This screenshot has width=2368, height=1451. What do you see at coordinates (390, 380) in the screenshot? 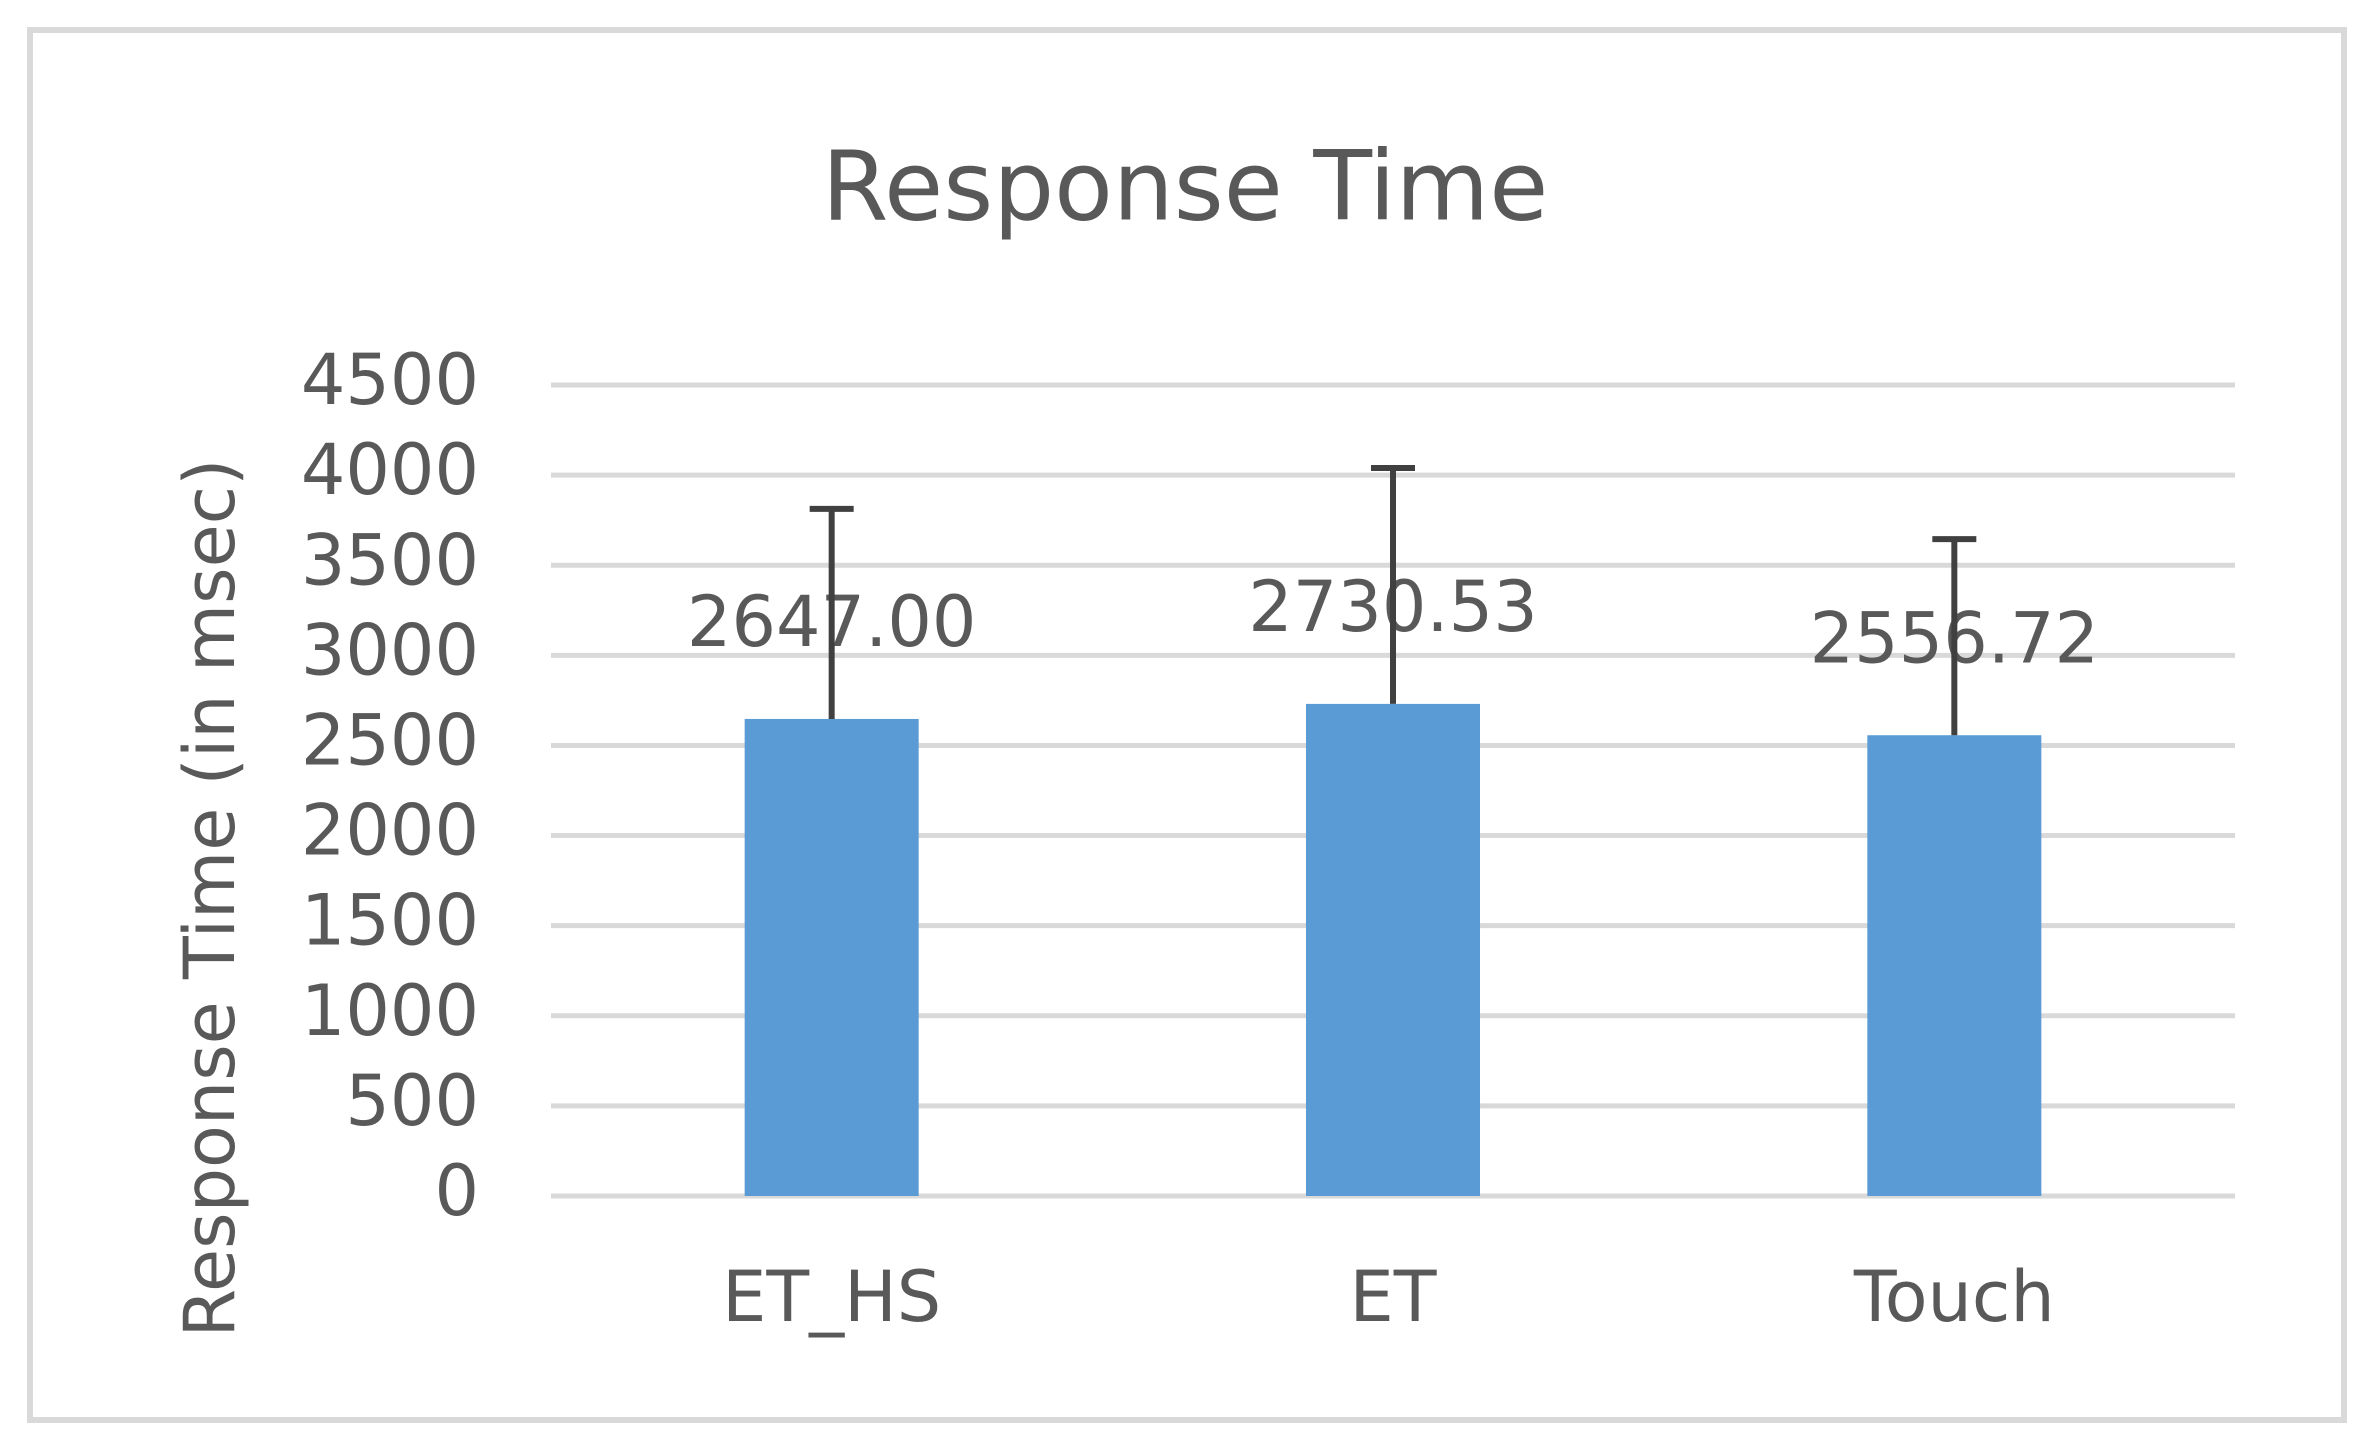
I see `y-tick-label: 4500` at bounding box center [390, 380].